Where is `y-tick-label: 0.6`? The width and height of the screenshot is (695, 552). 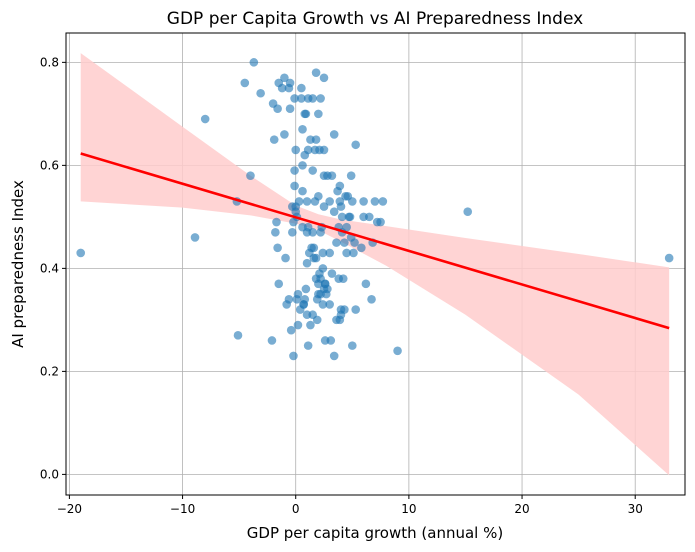 y-tick-label: 0.6 is located at coordinates (49, 165).